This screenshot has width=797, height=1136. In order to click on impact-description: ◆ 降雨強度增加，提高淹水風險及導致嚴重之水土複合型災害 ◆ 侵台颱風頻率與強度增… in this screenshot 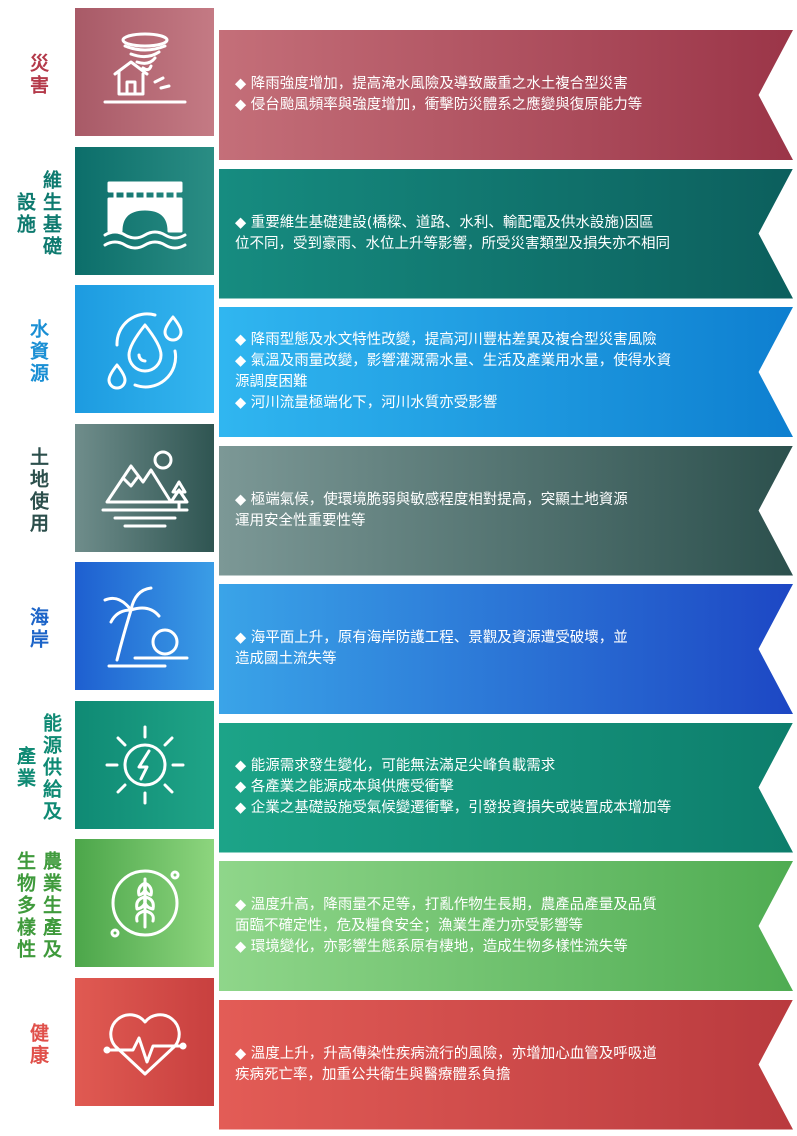, I will do `click(465, 95)`.